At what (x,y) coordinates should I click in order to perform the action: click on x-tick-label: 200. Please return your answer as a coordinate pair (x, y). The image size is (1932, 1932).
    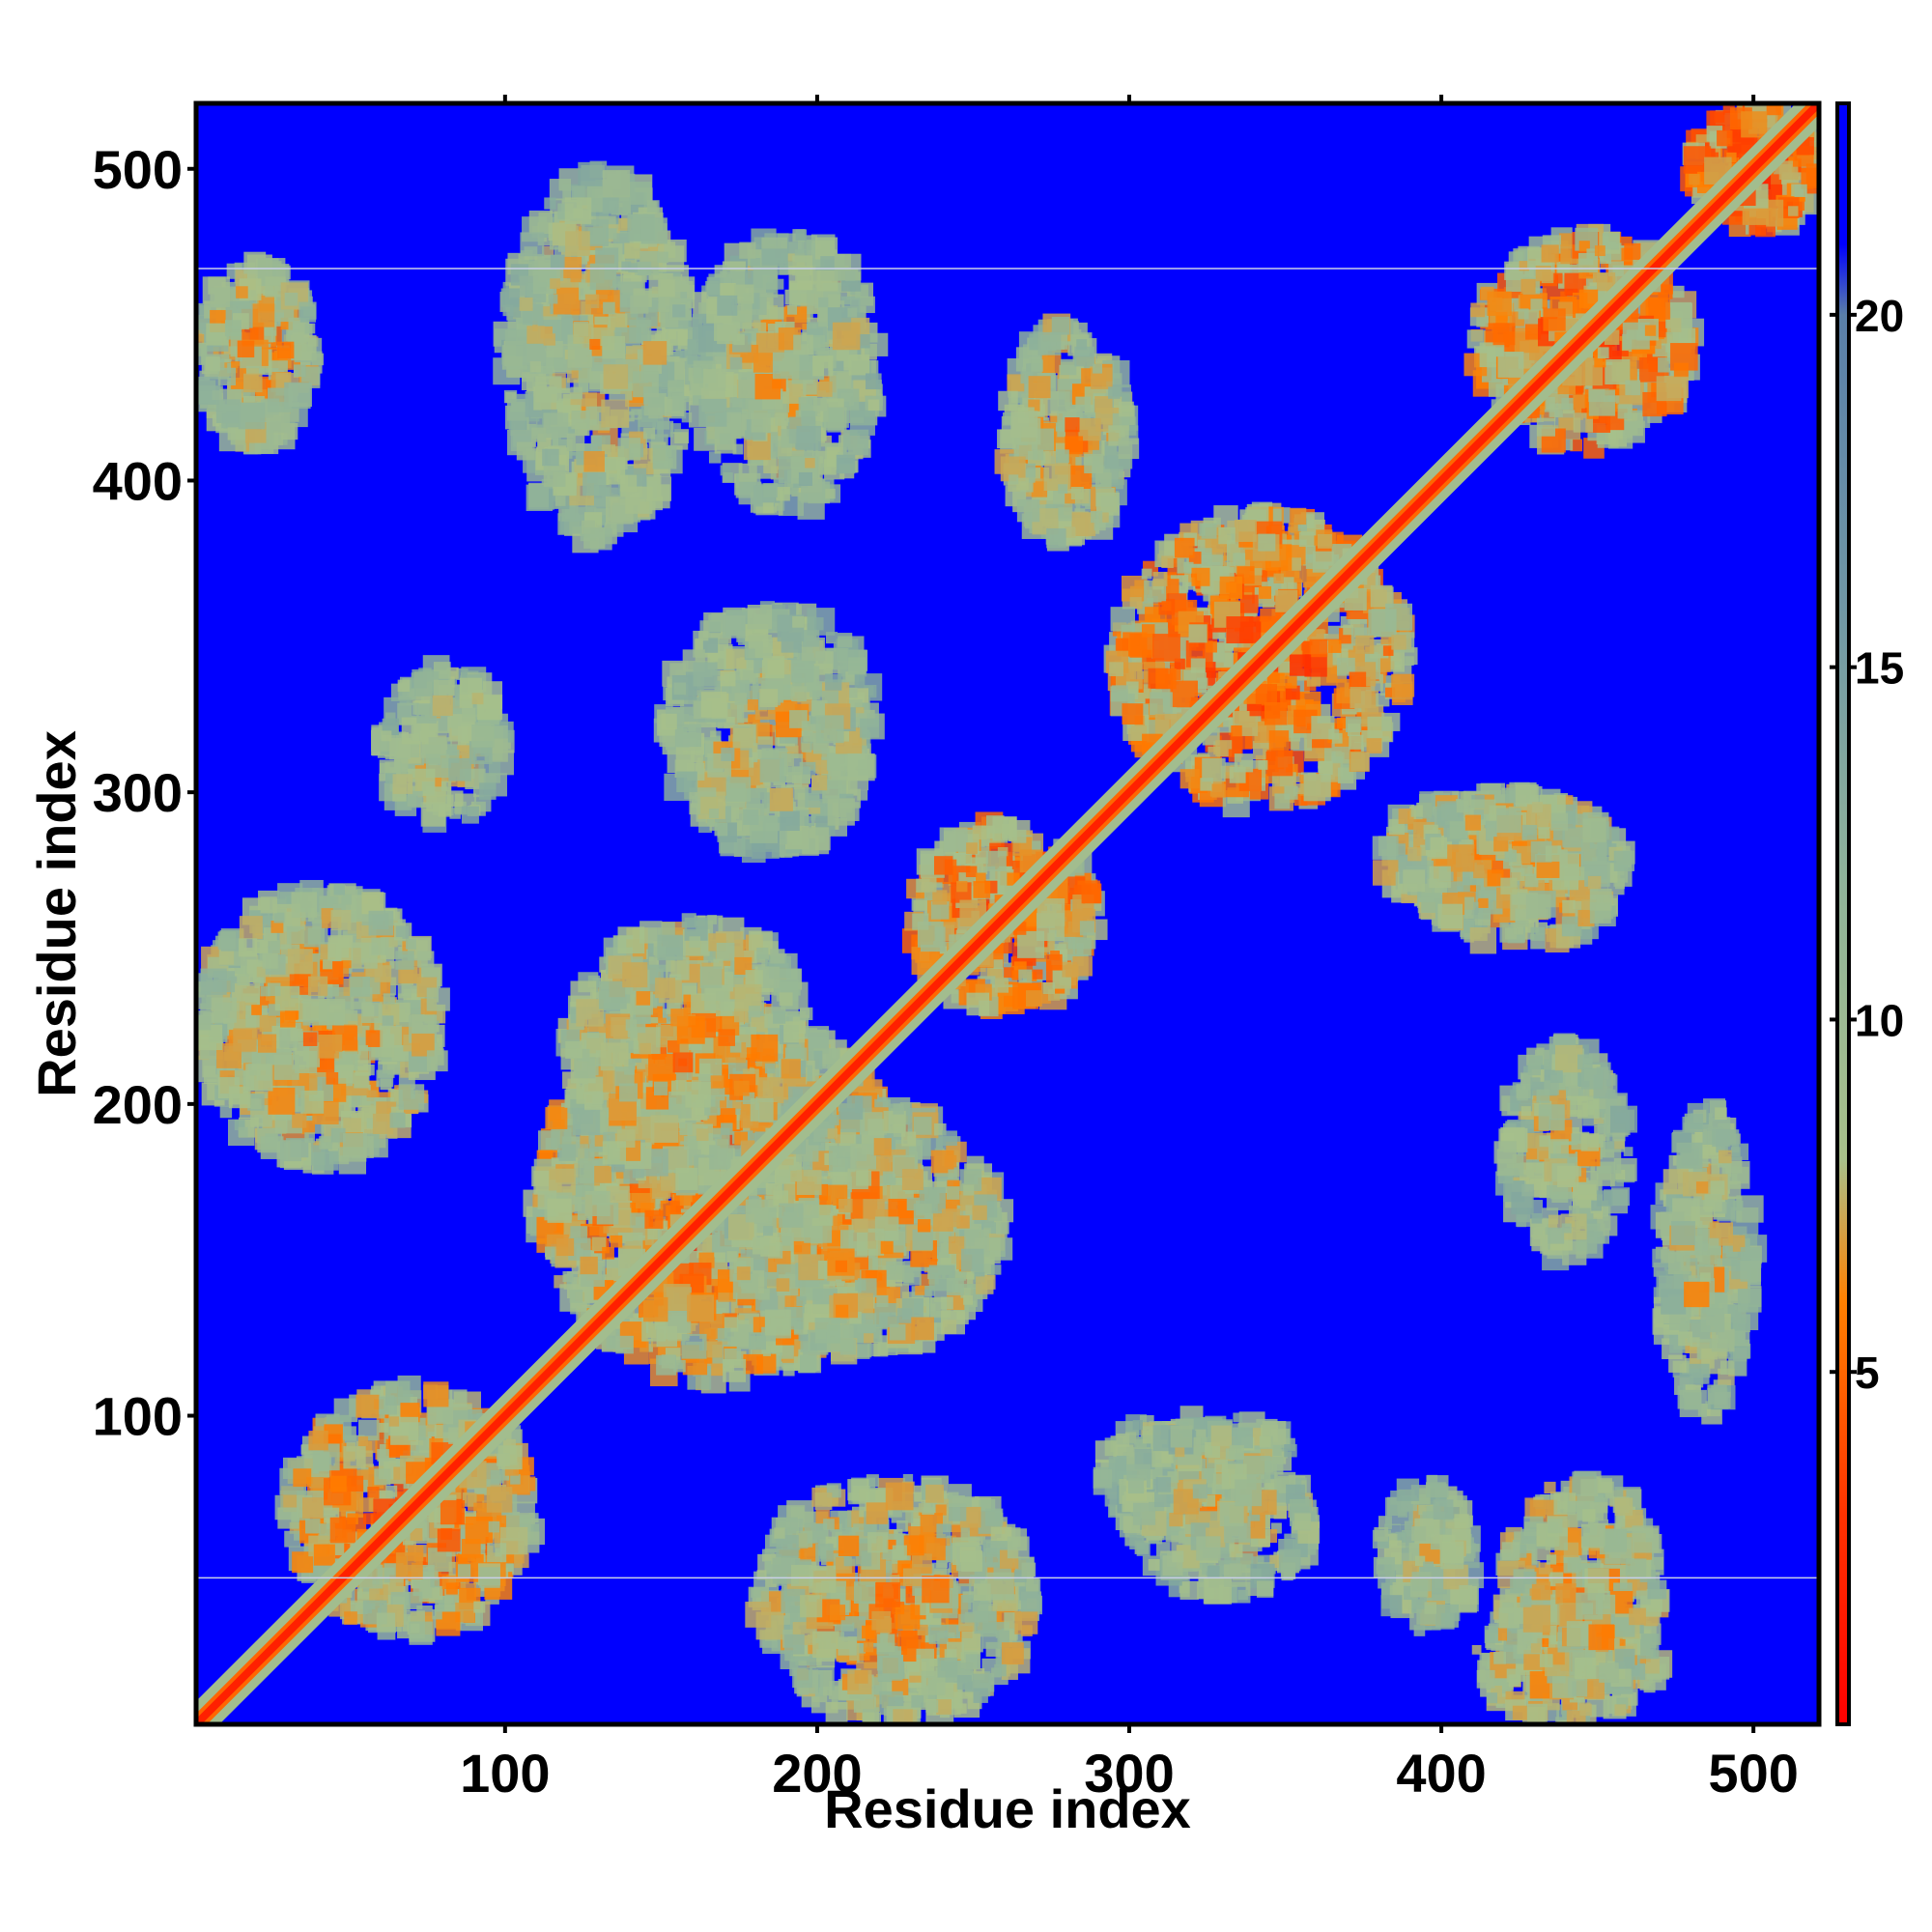
    Looking at the image, I should click on (817, 1773).